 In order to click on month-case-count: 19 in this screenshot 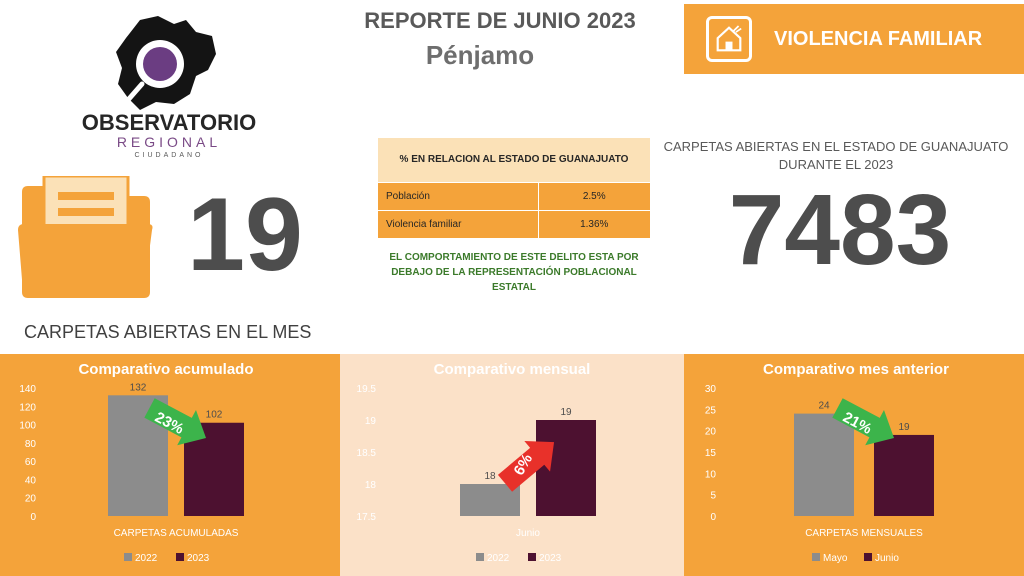, I will do `click(245, 235)`.